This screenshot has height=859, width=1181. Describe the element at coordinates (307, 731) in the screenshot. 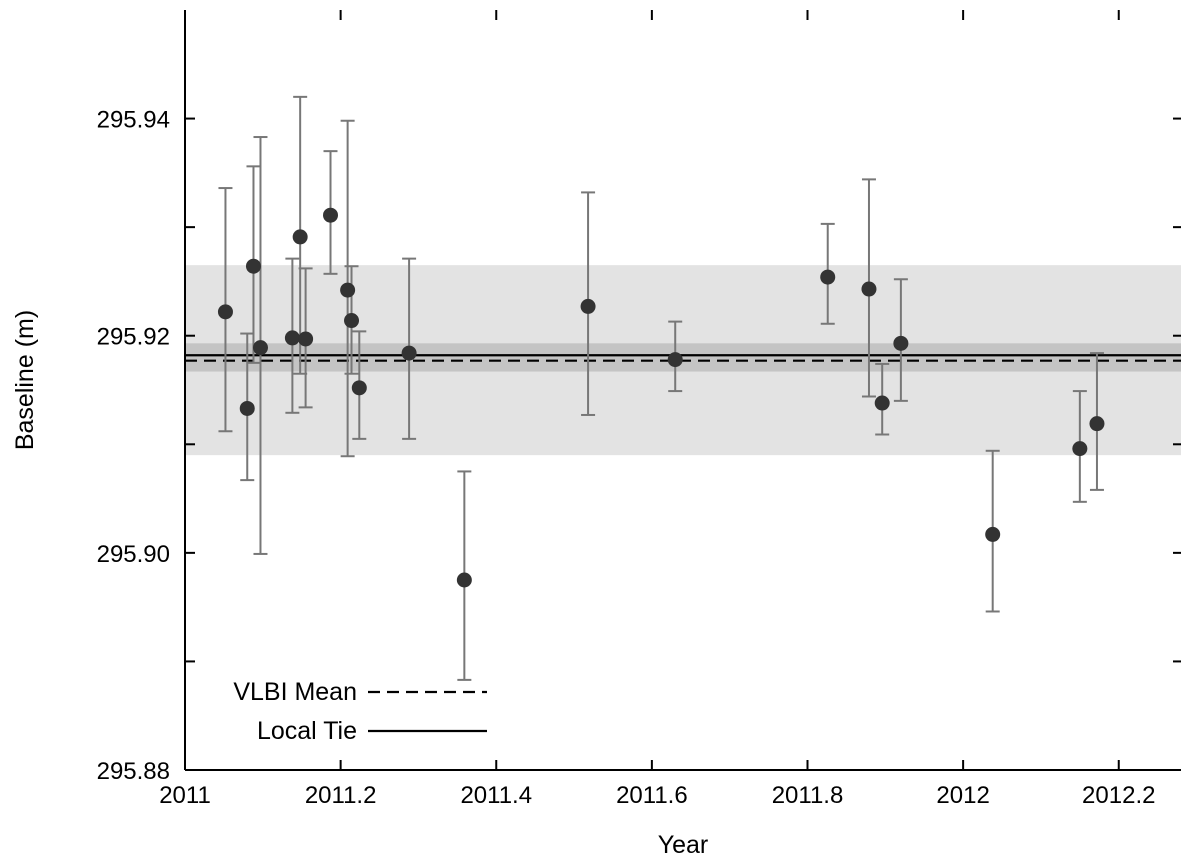

I see `legend-label-local-tie: Local Tie` at that location.